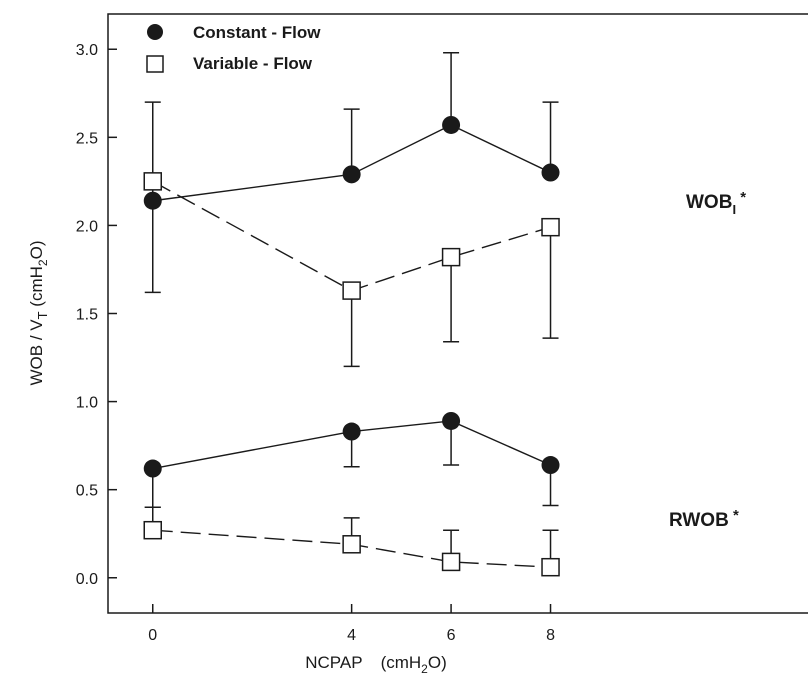  I want to click on x-tick-label-6: 6, so click(451, 635).